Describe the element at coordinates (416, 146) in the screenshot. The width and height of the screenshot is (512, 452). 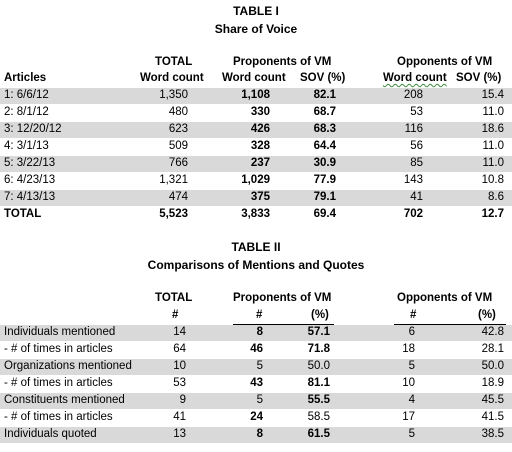
I see `opponents-wordcount: 56` at that location.